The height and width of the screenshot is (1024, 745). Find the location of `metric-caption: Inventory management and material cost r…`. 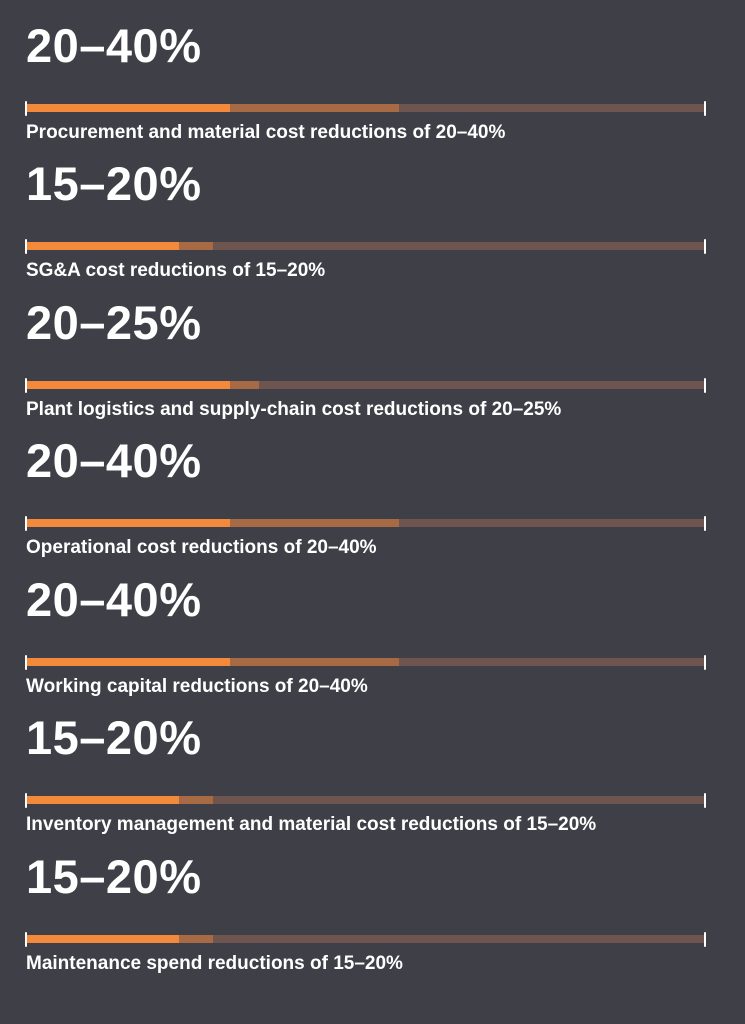

metric-caption: Inventory management and material cost r… is located at coordinates (311, 824).